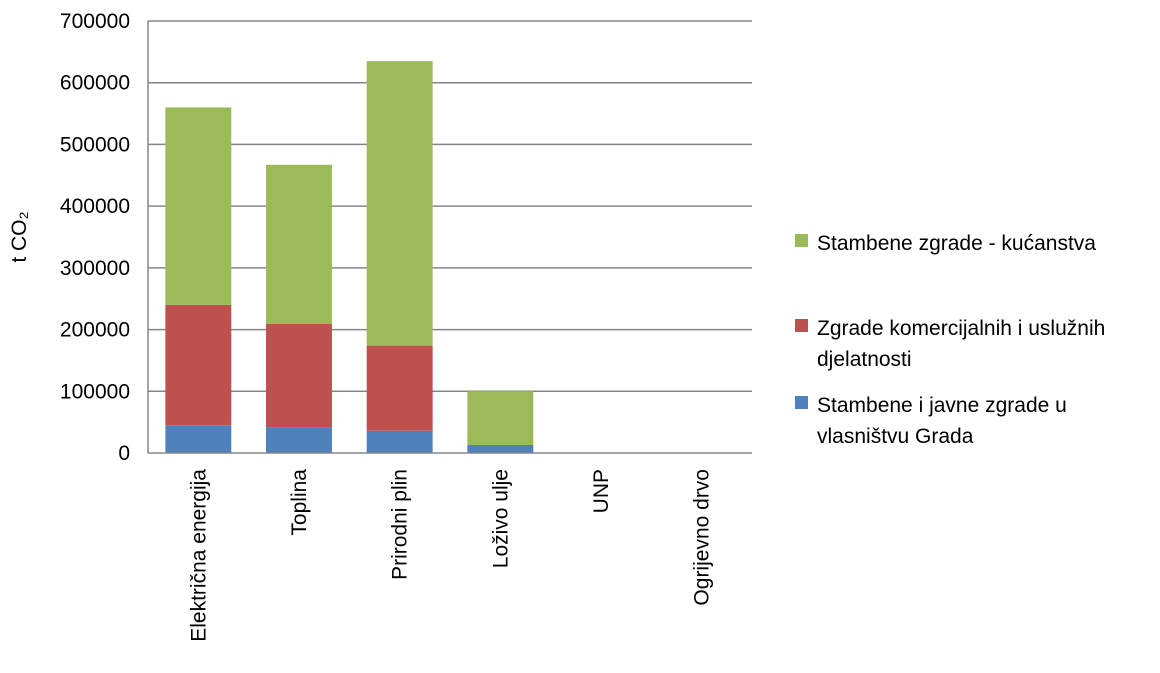  Describe the element at coordinates (95, 206) in the screenshot. I see `y-tick-label: 400000` at that location.